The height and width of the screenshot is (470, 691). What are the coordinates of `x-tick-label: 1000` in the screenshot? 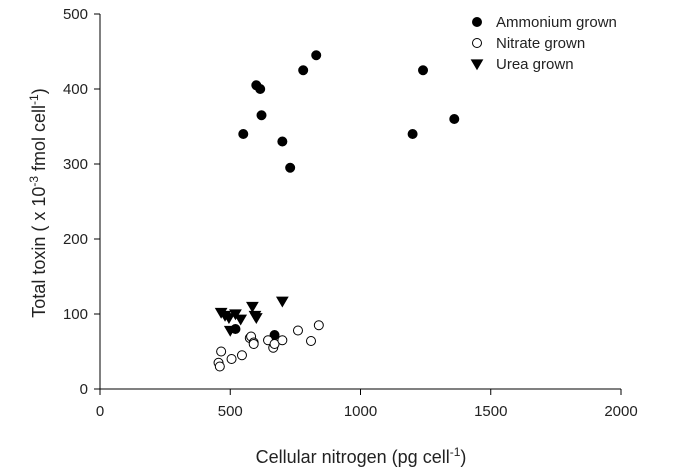 It's located at (360, 411).